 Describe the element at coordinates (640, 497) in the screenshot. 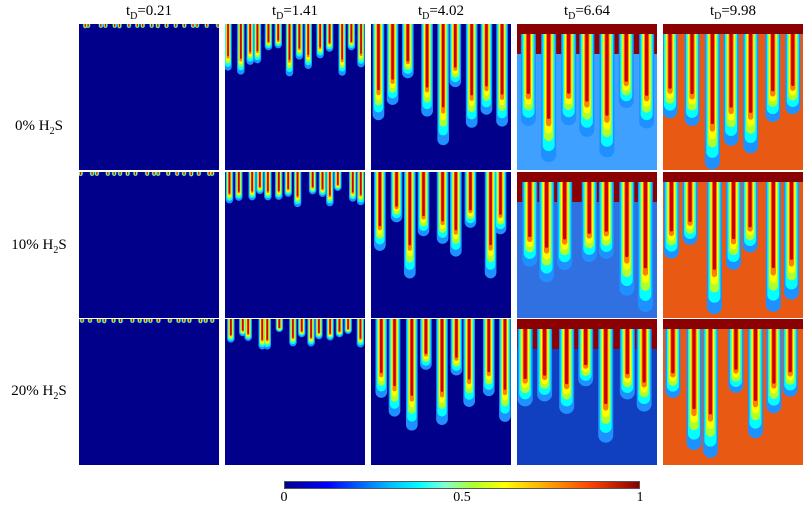

I see `colorbar-tick-1: 1` at that location.